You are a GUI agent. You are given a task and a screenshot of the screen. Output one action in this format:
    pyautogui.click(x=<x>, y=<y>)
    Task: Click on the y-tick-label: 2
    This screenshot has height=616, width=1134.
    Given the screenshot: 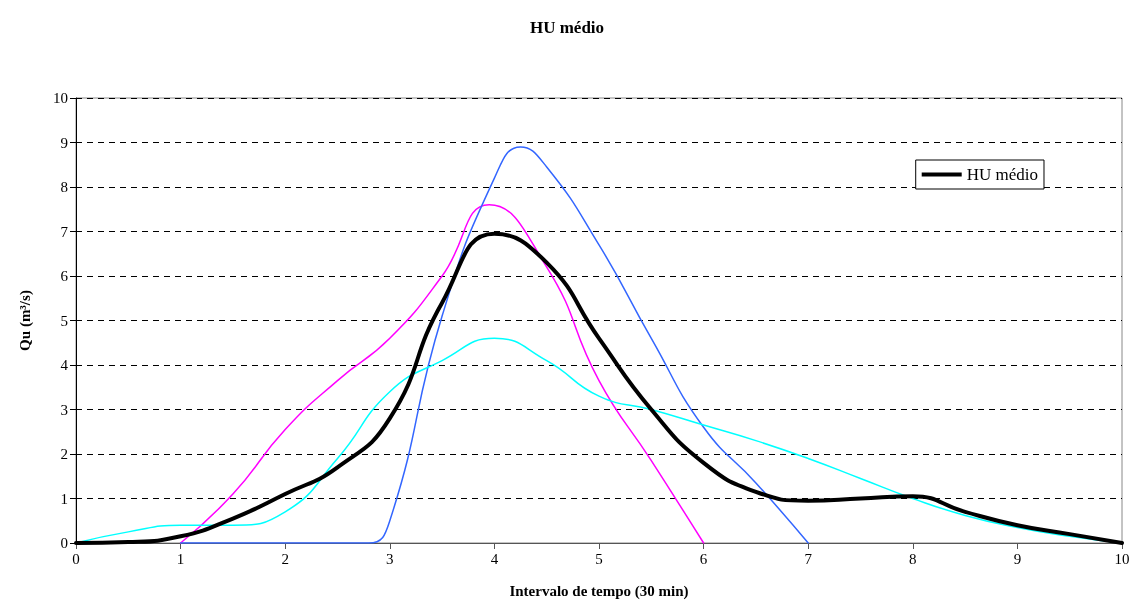 What is the action you would take?
    pyautogui.click(x=64, y=454)
    